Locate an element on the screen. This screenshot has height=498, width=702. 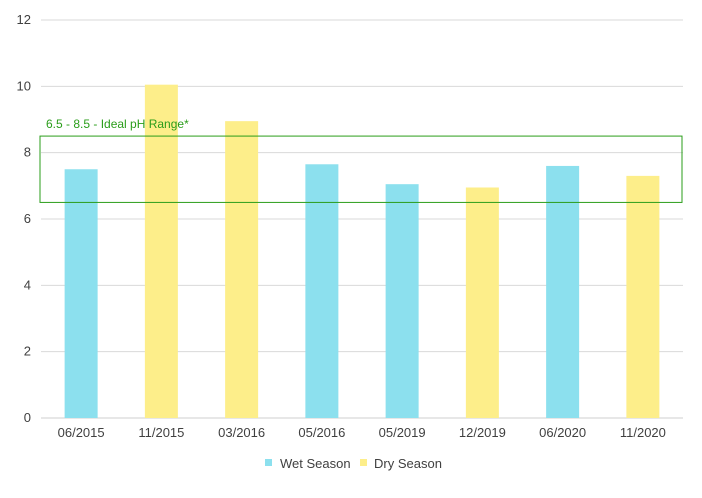
x-tick-label: 06/2015 is located at coordinates (81, 432).